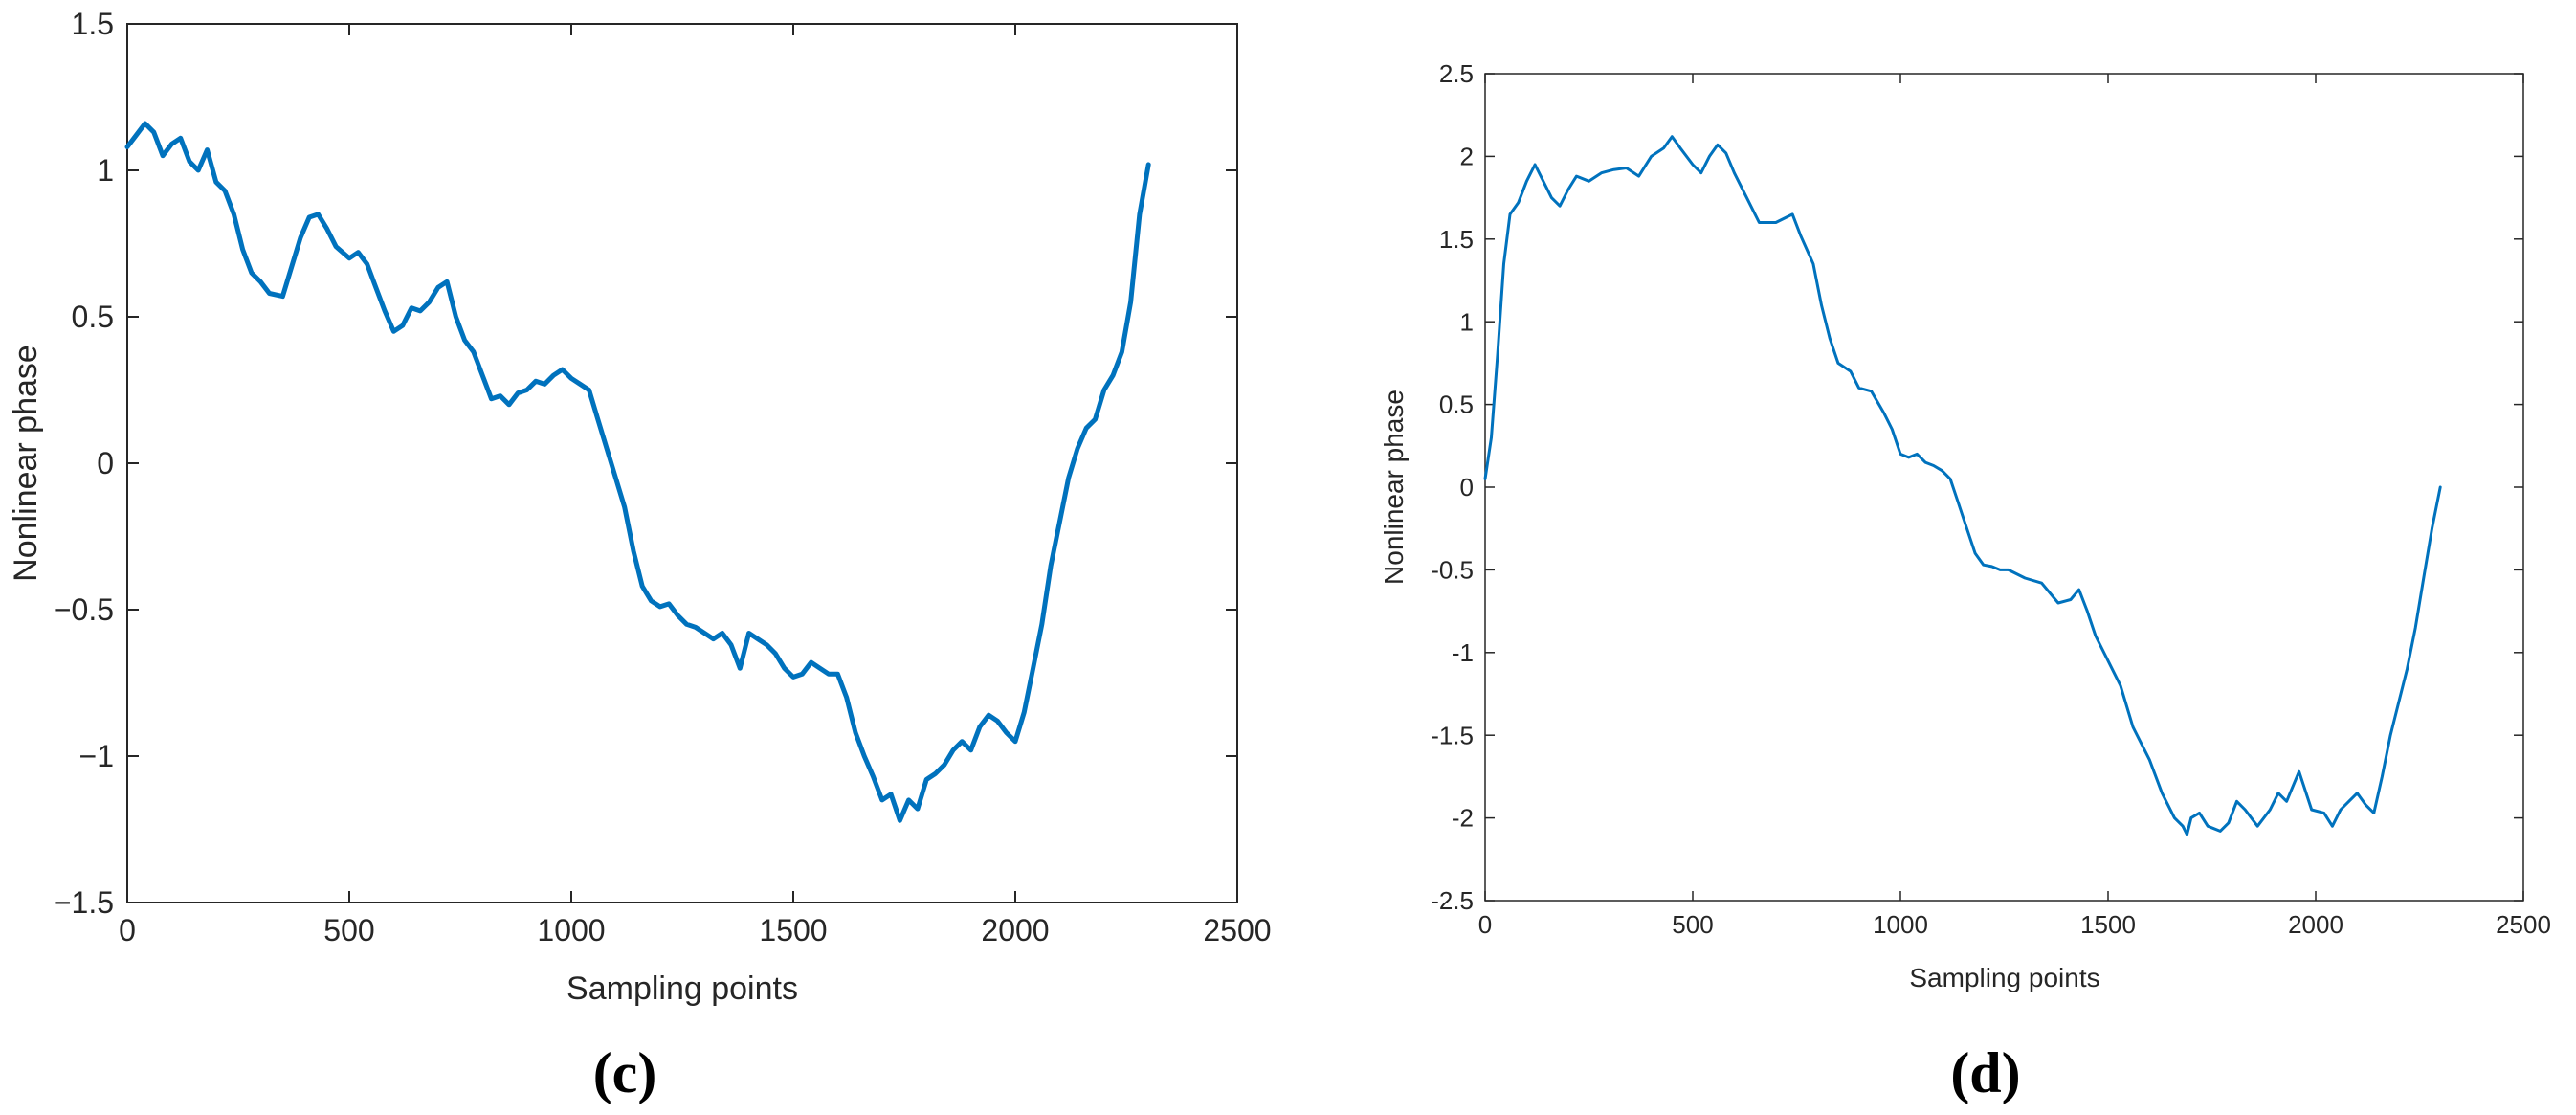 The image size is (2576, 1115). What do you see at coordinates (1394, 487) in the screenshot?
I see `y-axis-title-d: Nonlinear phase` at bounding box center [1394, 487].